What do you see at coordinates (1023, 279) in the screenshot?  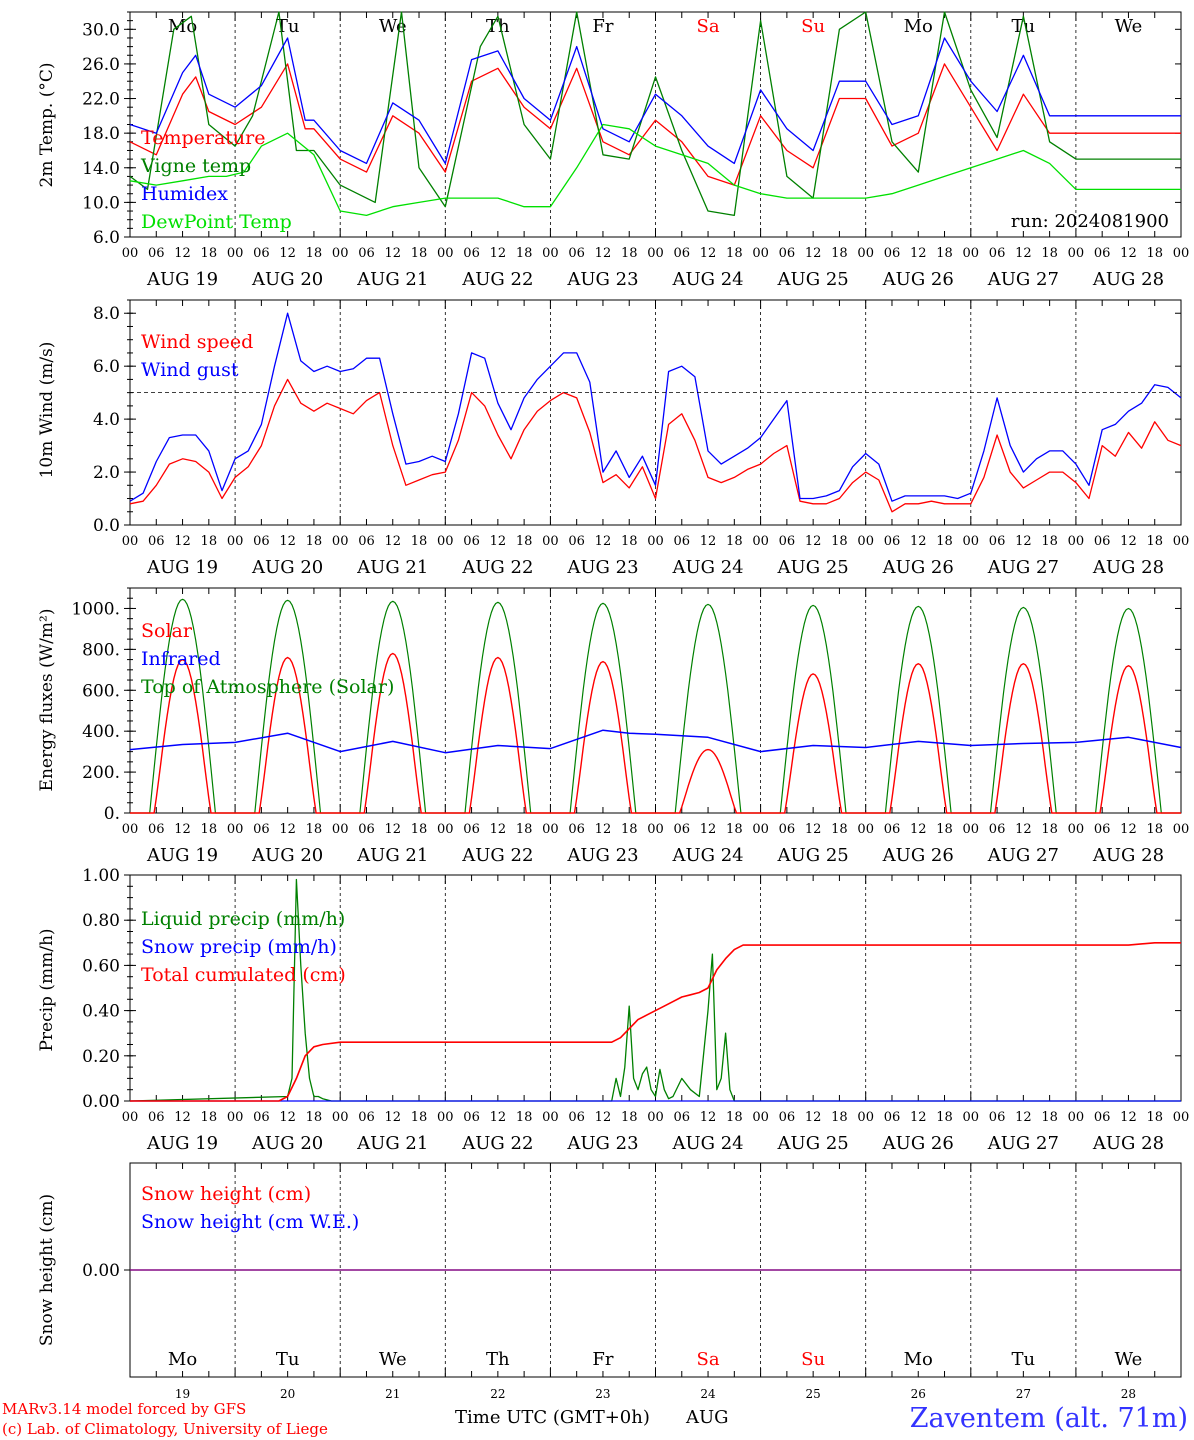 I see `day-label: AUG 27` at bounding box center [1023, 279].